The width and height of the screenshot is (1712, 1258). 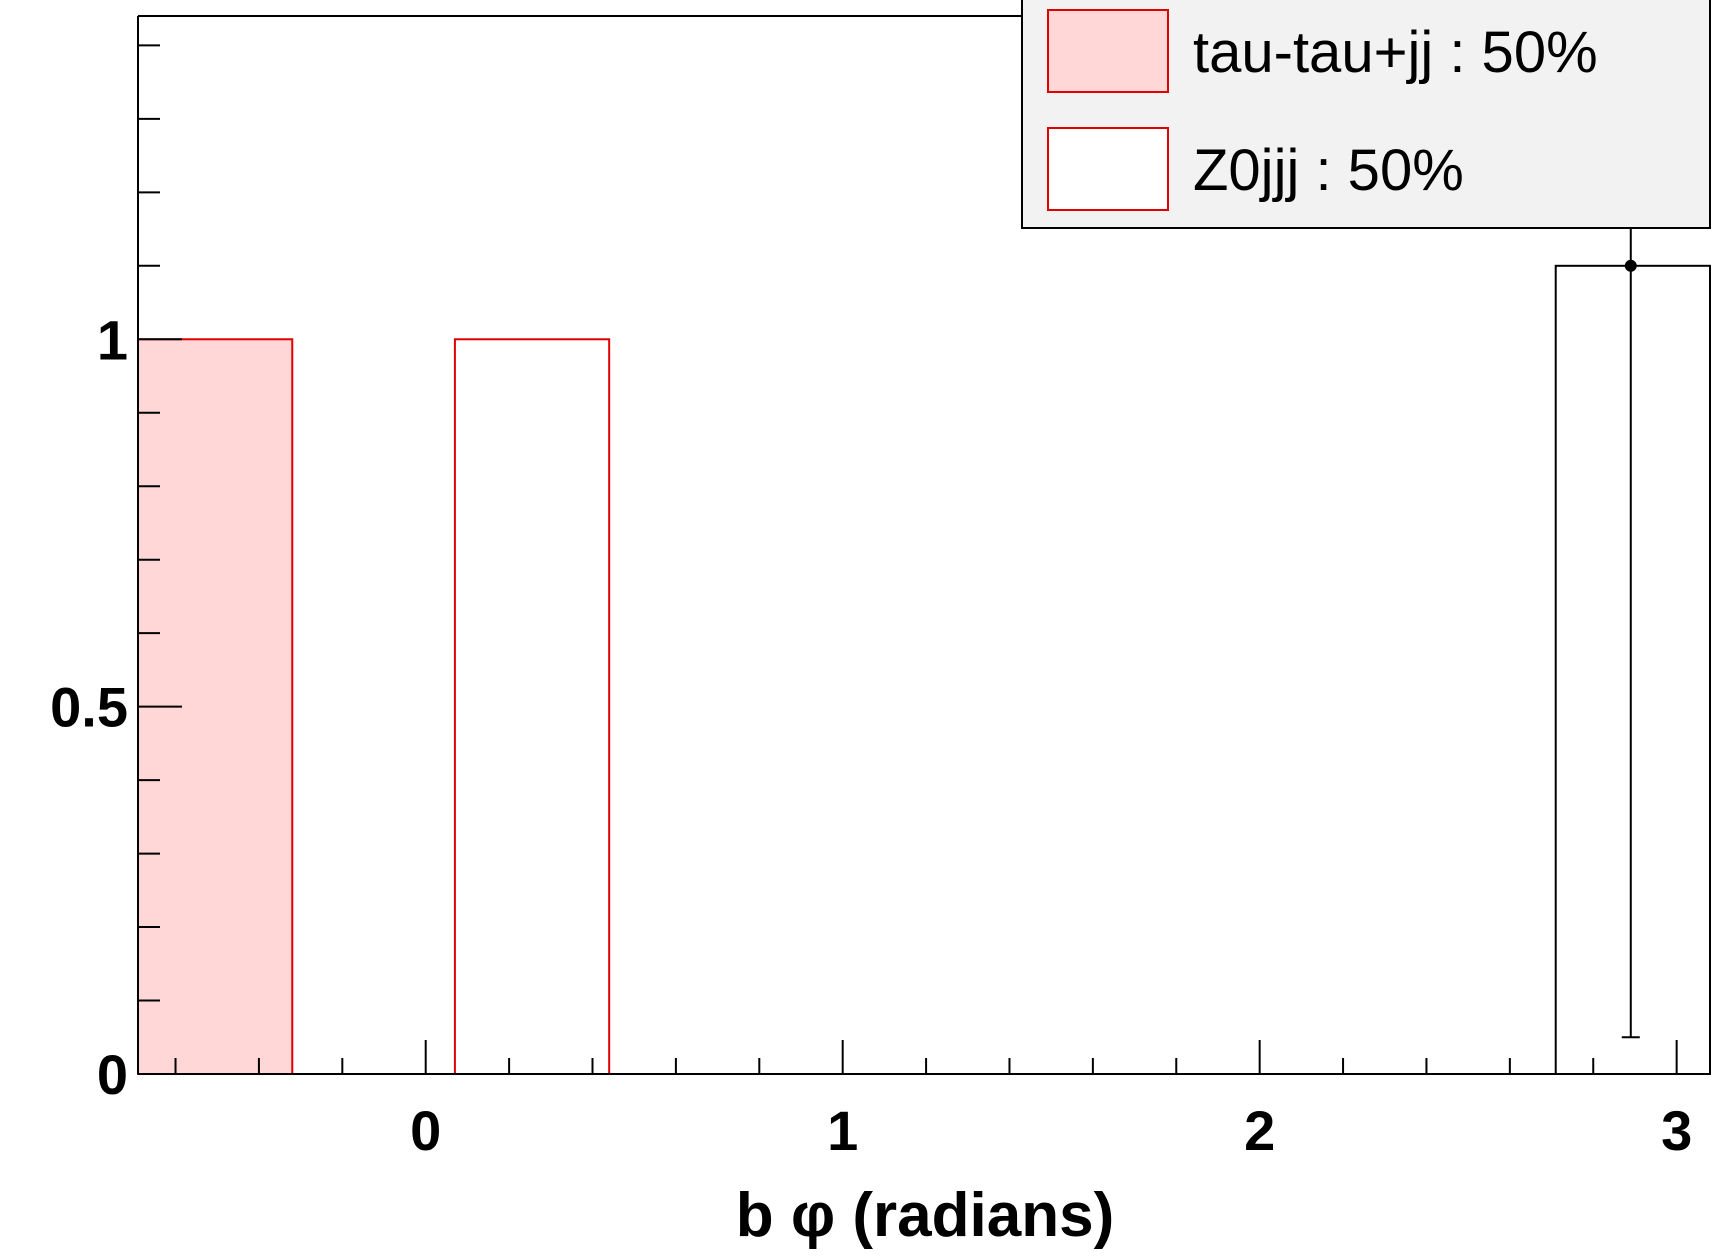 What do you see at coordinates (1676, 1130) in the screenshot?
I see `x-tick-label: 3` at bounding box center [1676, 1130].